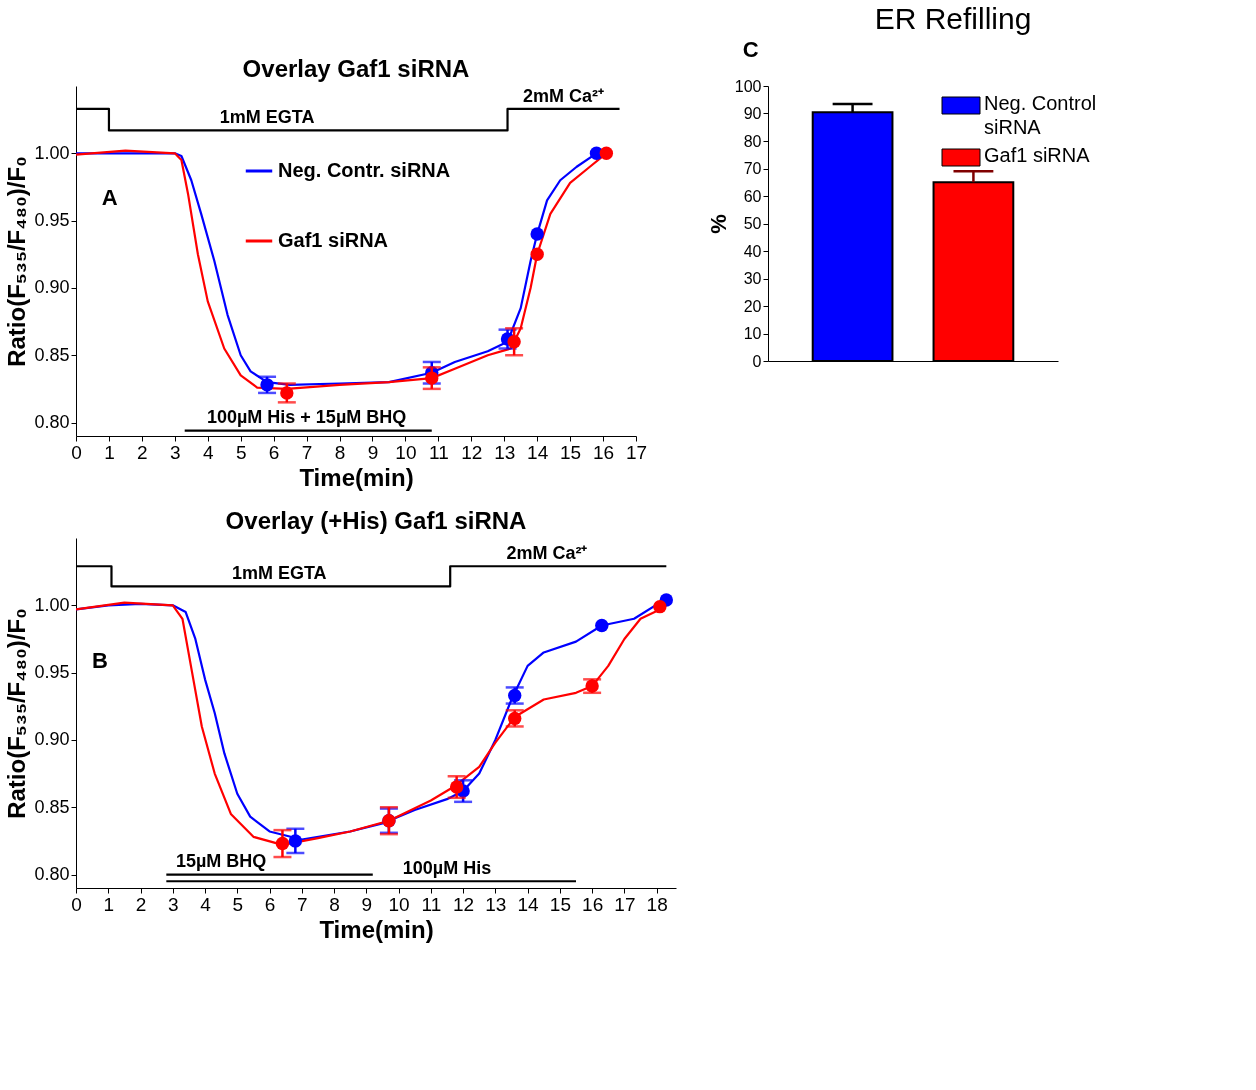 The image size is (1256, 1090). Describe the element at coordinates (750, 50) in the screenshot. I see `text: C` at that location.